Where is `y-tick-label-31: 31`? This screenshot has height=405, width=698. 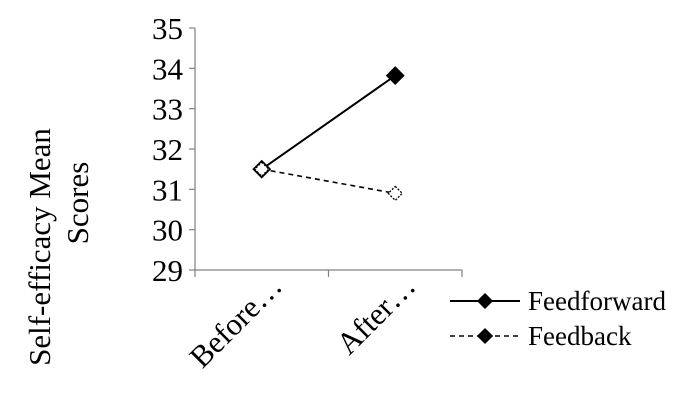
y-tick-label-31: 31 is located at coordinates (167, 189).